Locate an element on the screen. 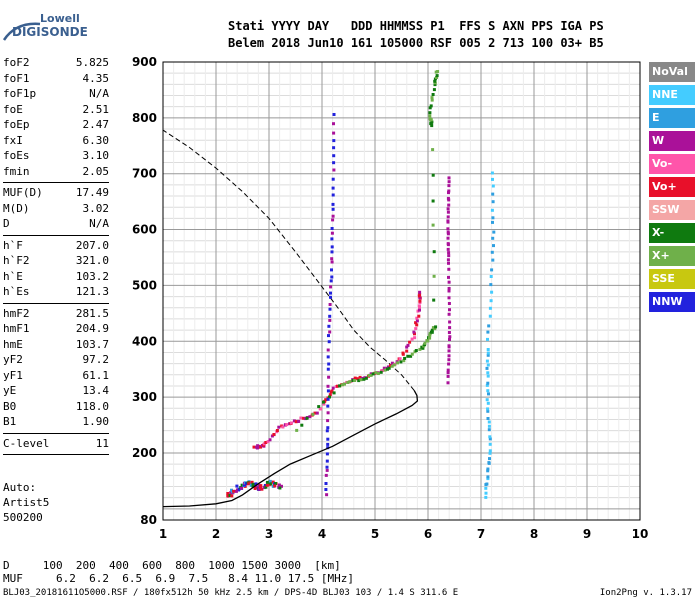  y-tick-label: 400 is located at coordinates (144, 341).